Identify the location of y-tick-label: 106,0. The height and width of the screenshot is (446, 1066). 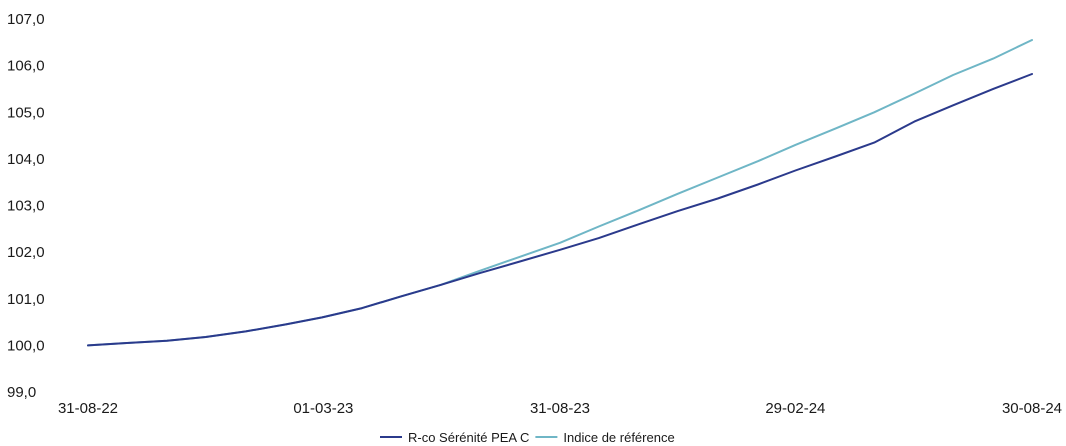
(26, 66).